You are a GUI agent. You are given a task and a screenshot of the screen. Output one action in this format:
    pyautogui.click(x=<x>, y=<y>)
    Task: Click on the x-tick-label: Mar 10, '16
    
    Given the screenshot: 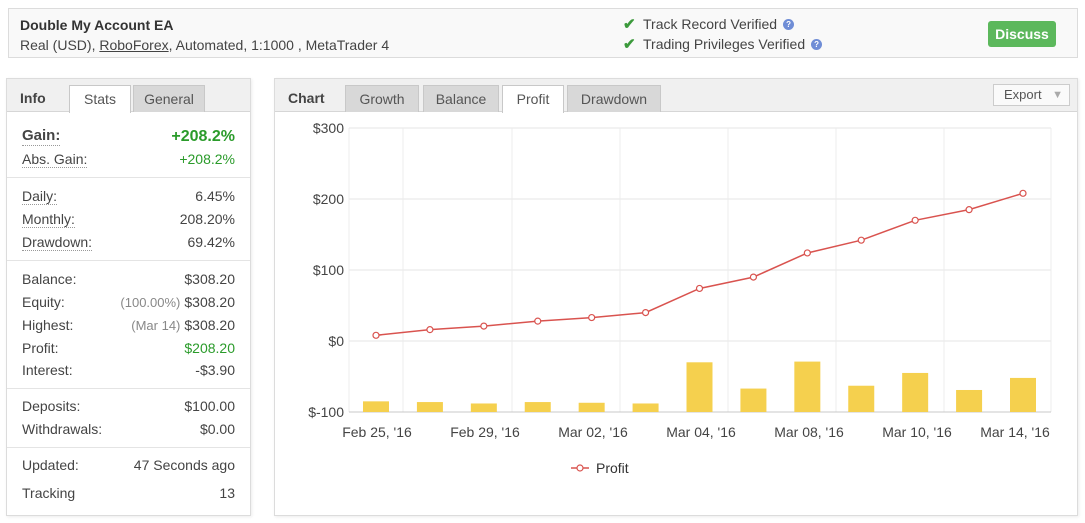 What is the action you would take?
    pyautogui.click(x=917, y=432)
    